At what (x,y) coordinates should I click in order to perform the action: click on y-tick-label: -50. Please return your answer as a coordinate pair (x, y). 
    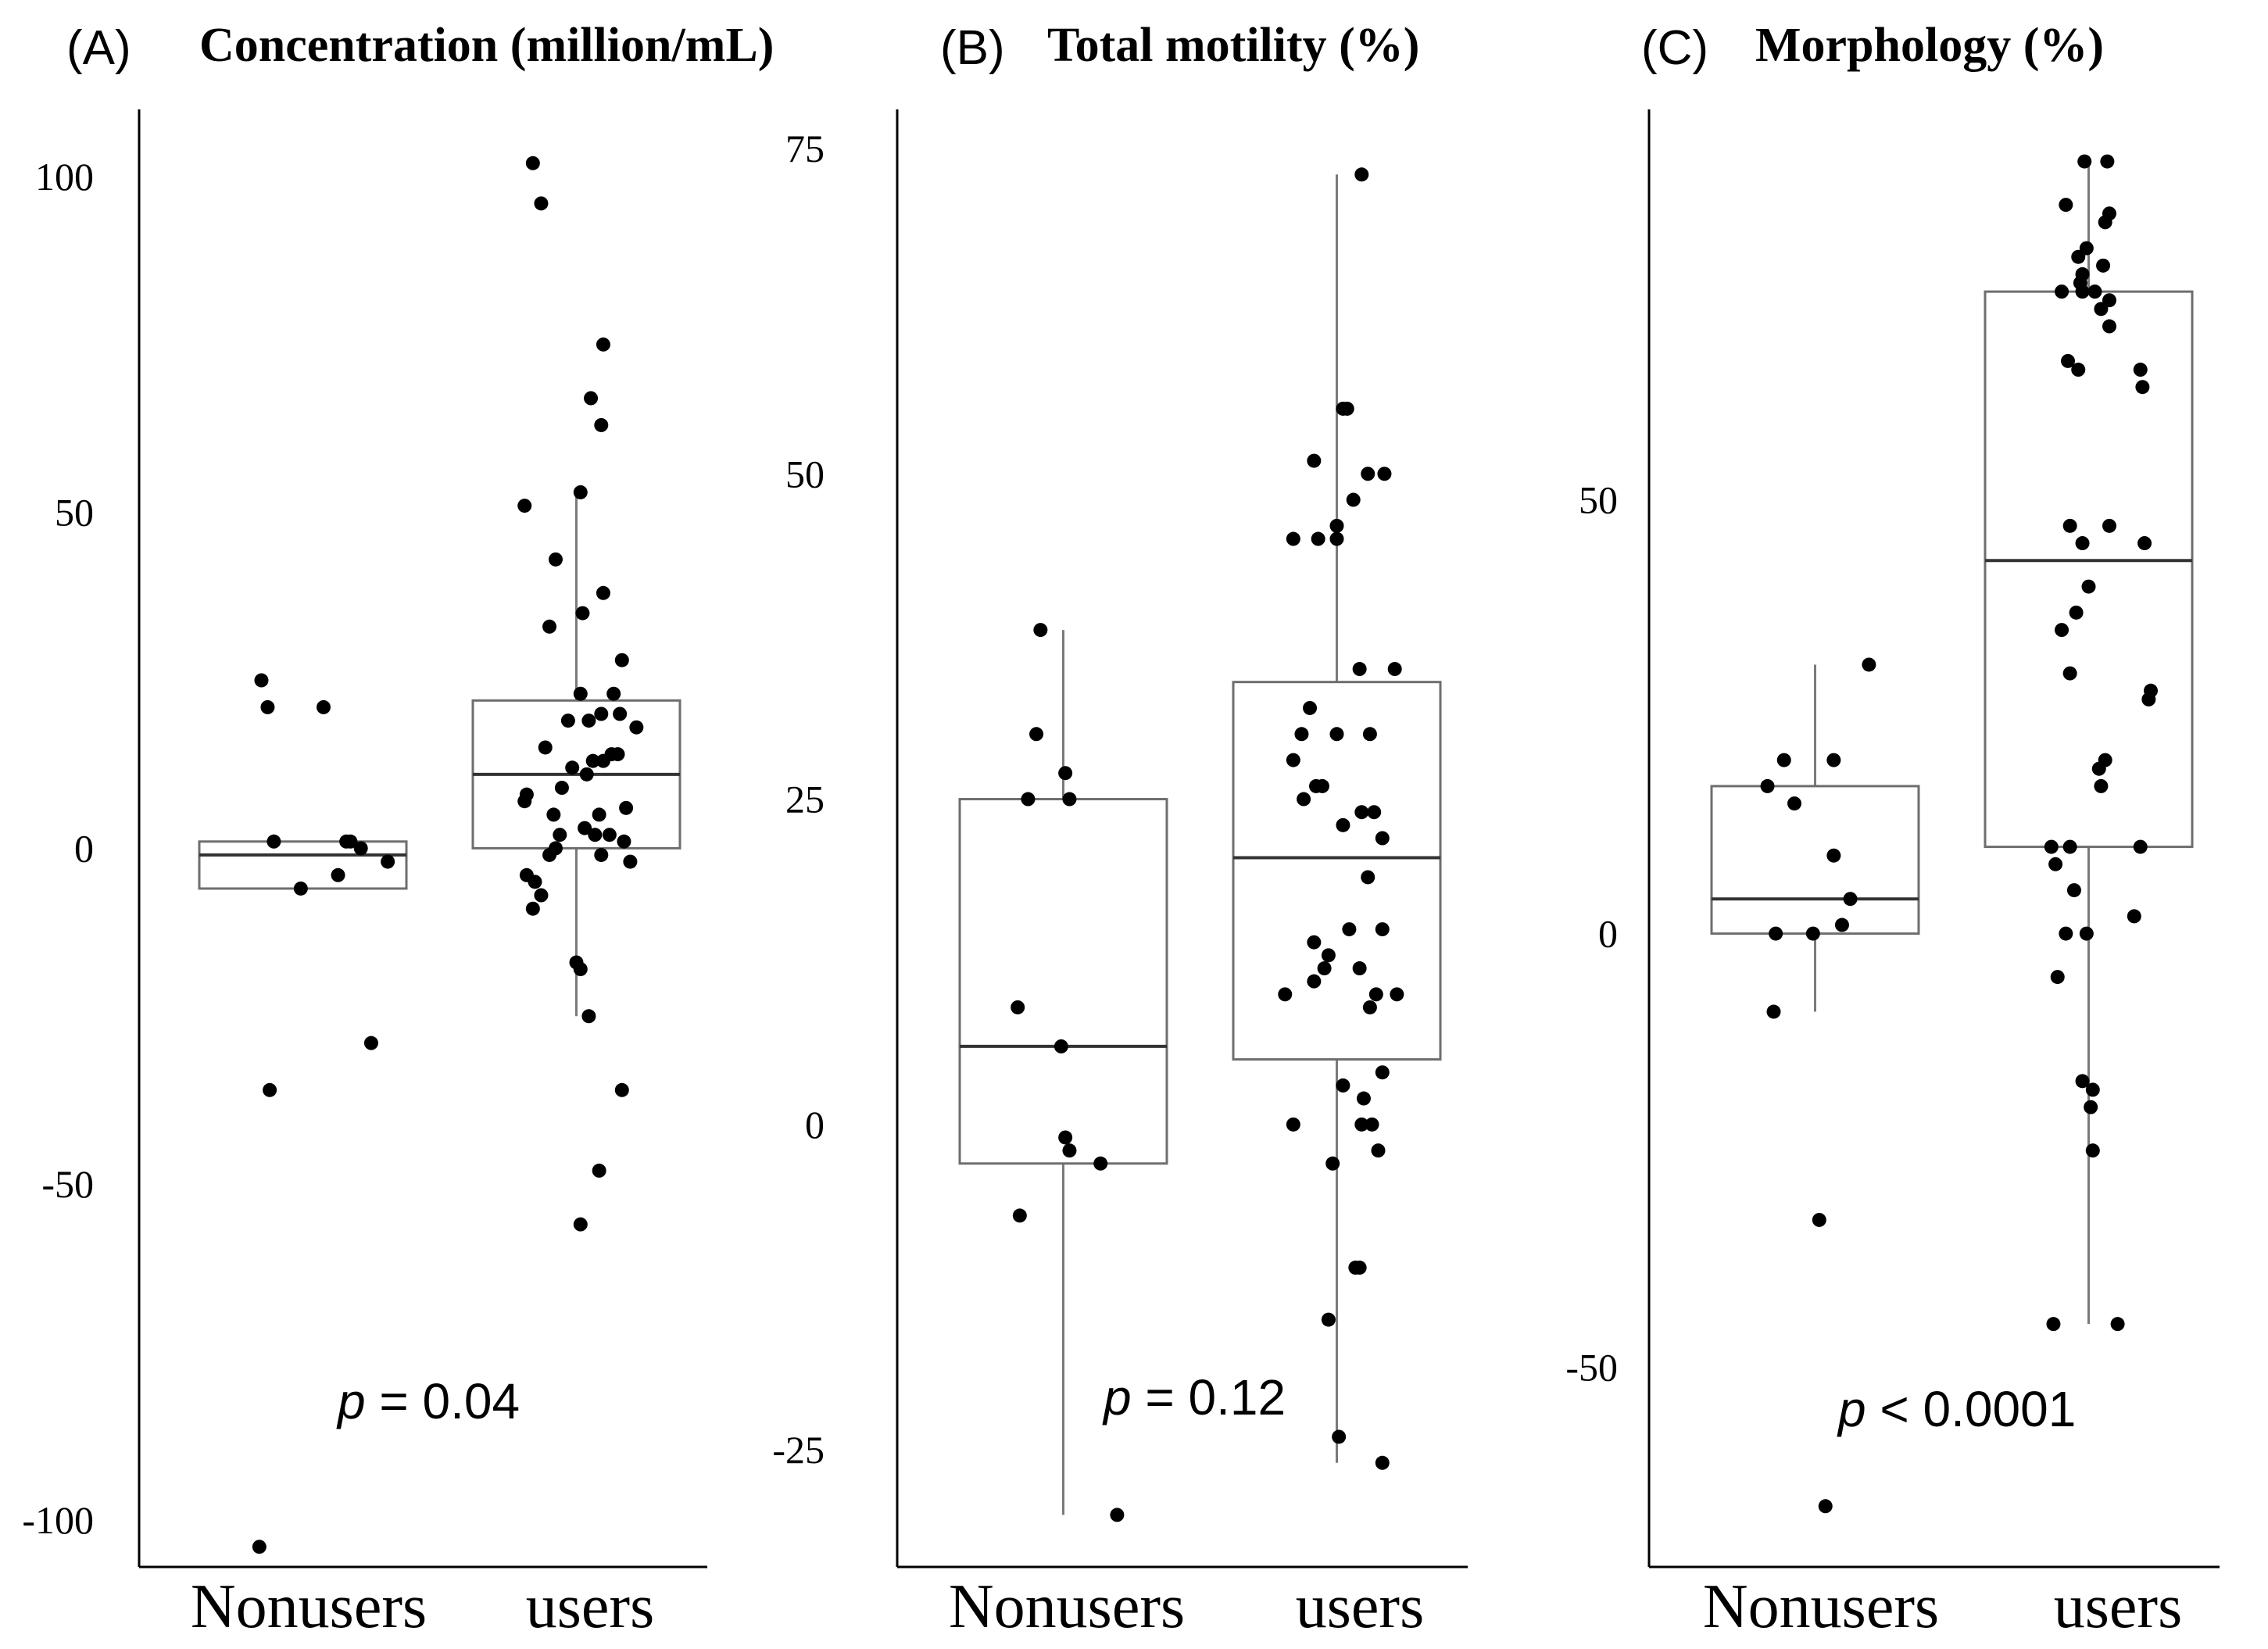
    Looking at the image, I should click on (1591, 1368).